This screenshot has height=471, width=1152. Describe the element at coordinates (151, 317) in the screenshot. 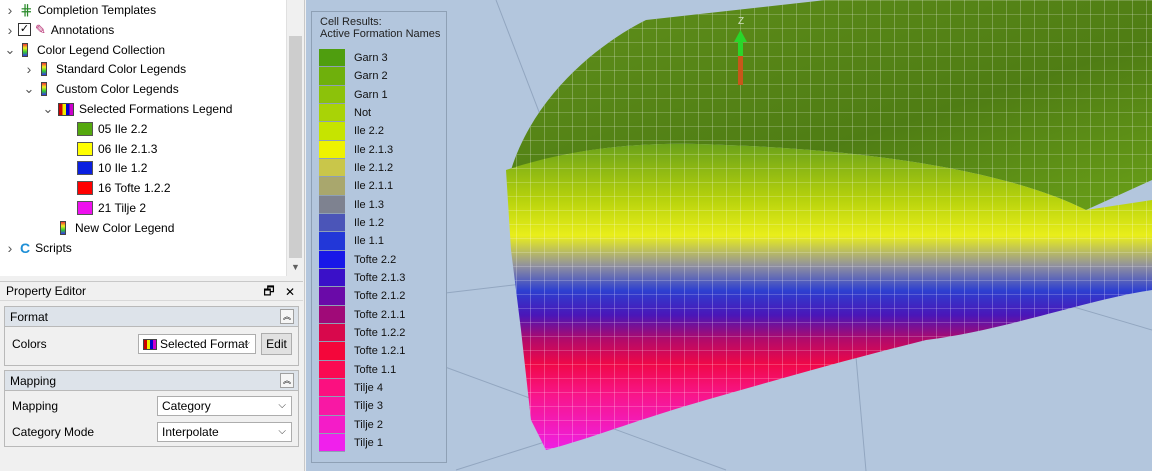

I see `format-group-header: Format ︽` at that location.